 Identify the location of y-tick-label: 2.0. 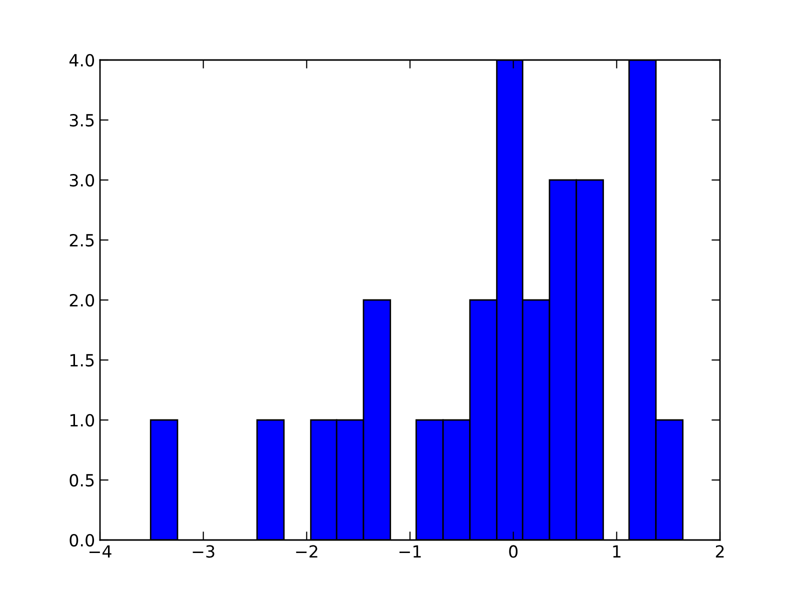
(82, 300).